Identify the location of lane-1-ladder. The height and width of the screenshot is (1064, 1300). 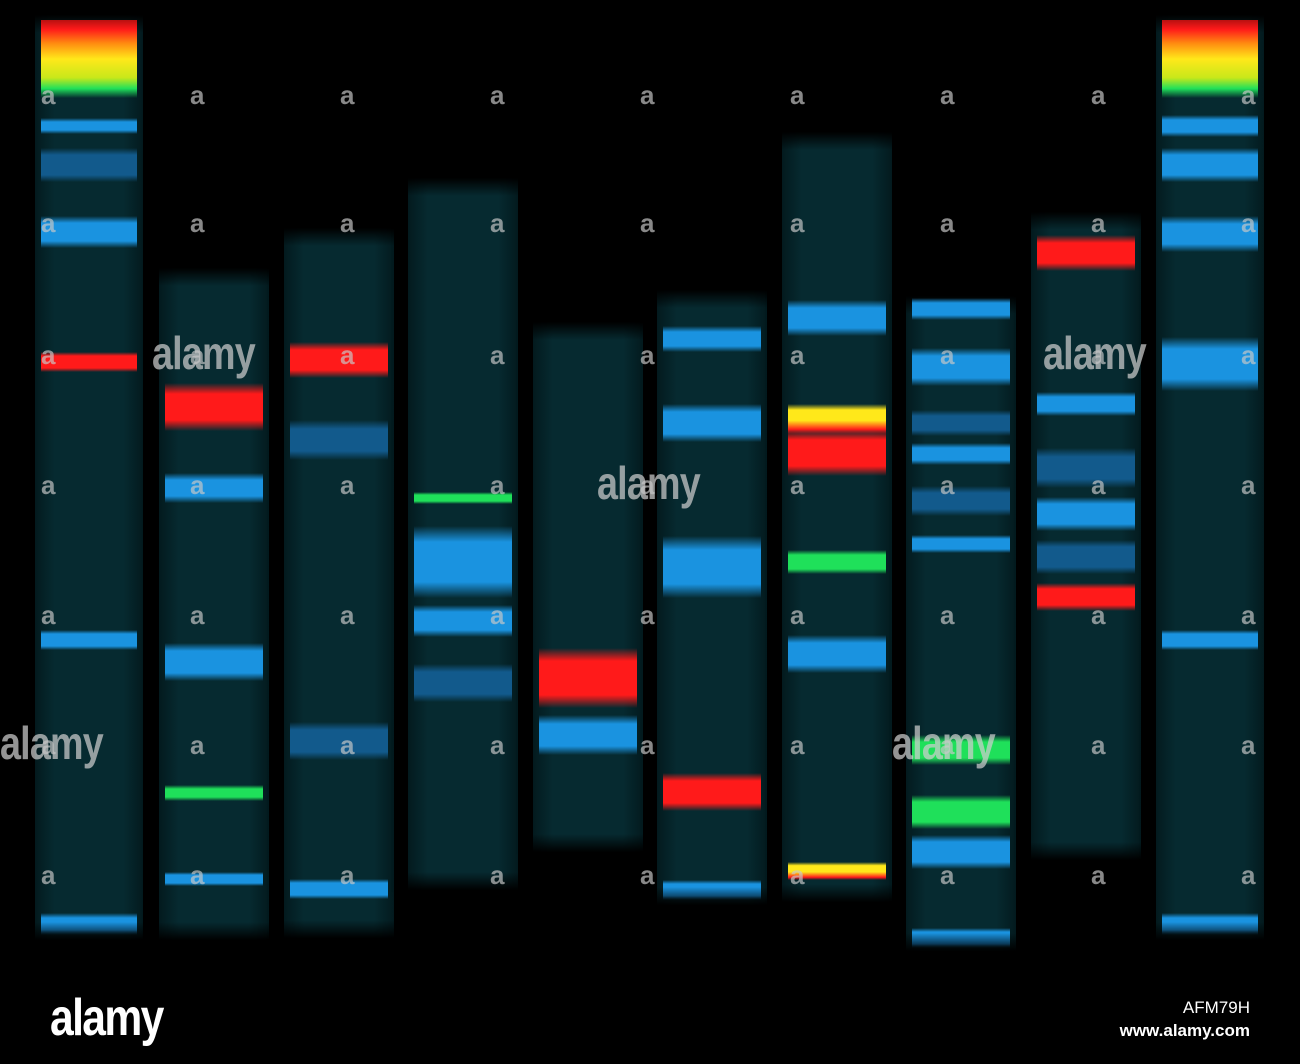
(89, 477).